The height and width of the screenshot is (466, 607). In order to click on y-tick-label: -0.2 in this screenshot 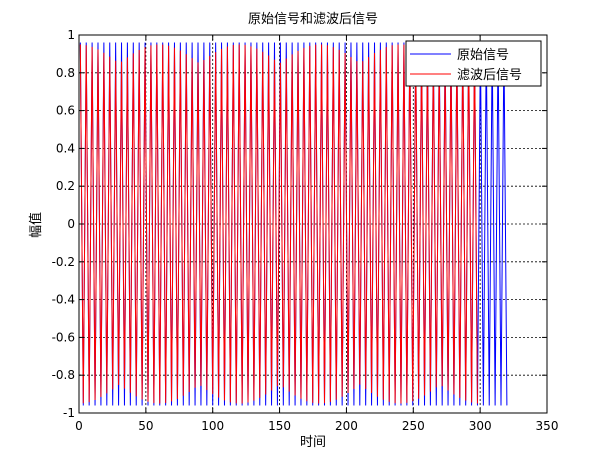, I will do `click(63, 262)`.